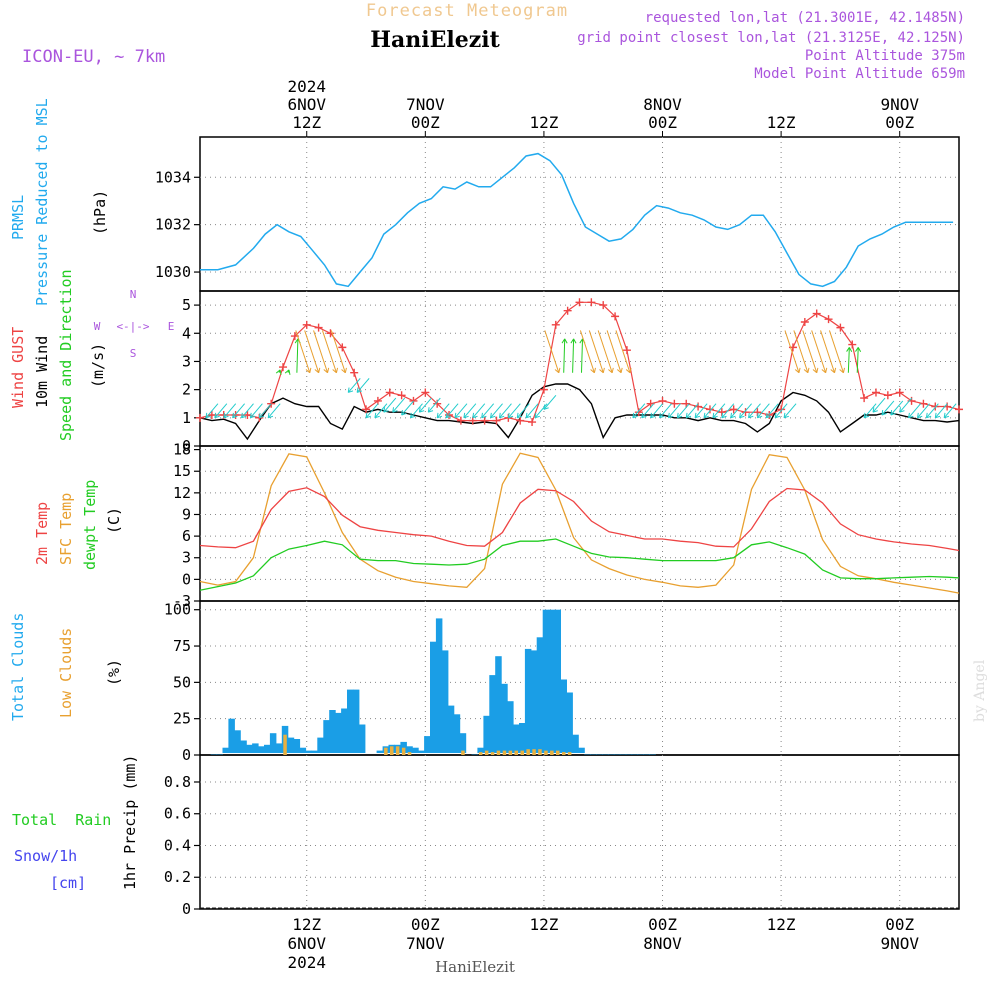 This screenshot has width=1000, height=1000. What do you see at coordinates (42, 372) in the screenshot?
I see `wind-label: 10m Wind` at bounding box center [42, 372].